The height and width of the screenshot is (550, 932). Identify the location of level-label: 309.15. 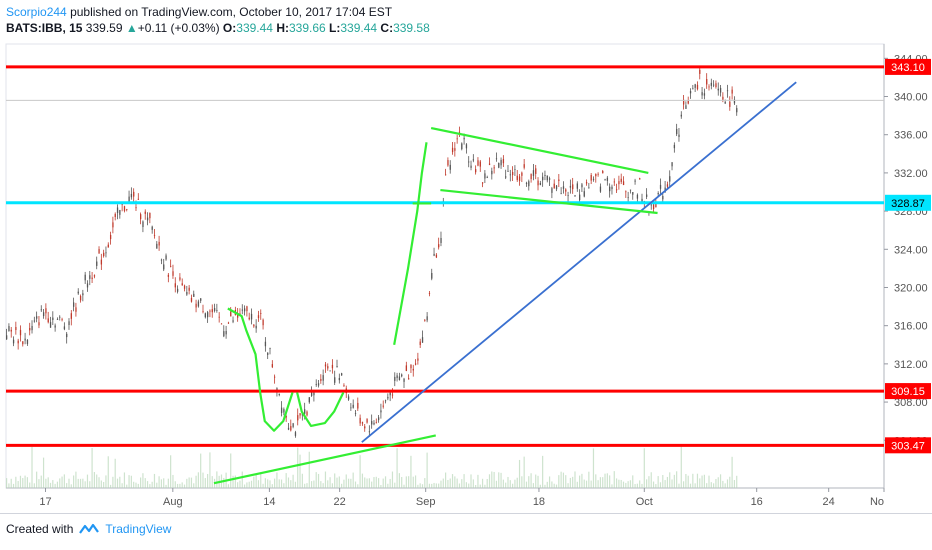
(908, 392).